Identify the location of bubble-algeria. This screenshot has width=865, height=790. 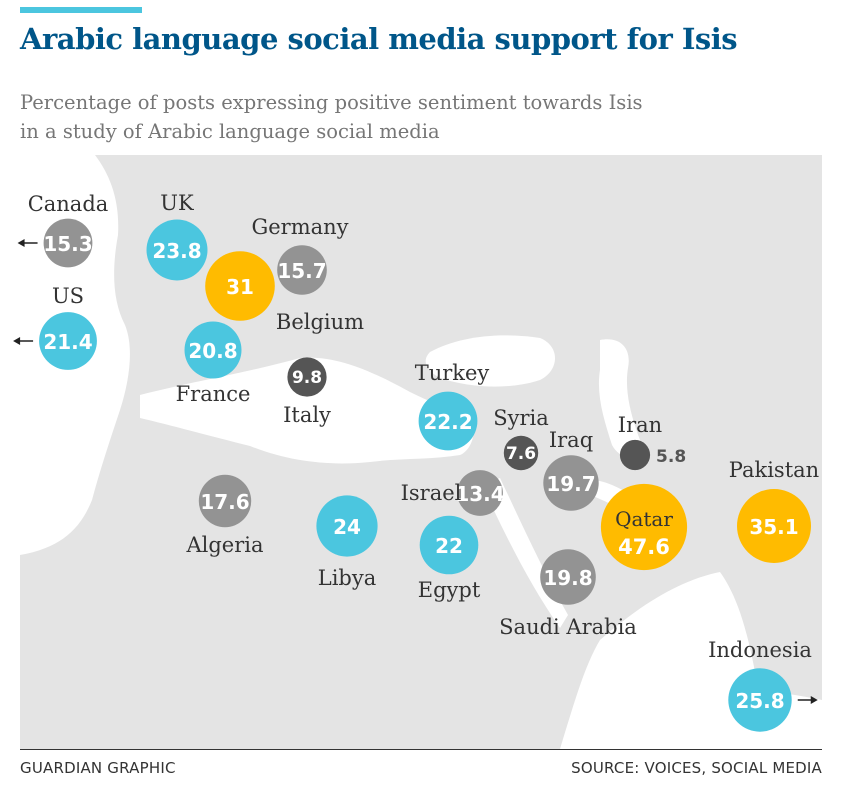
(225, 501).